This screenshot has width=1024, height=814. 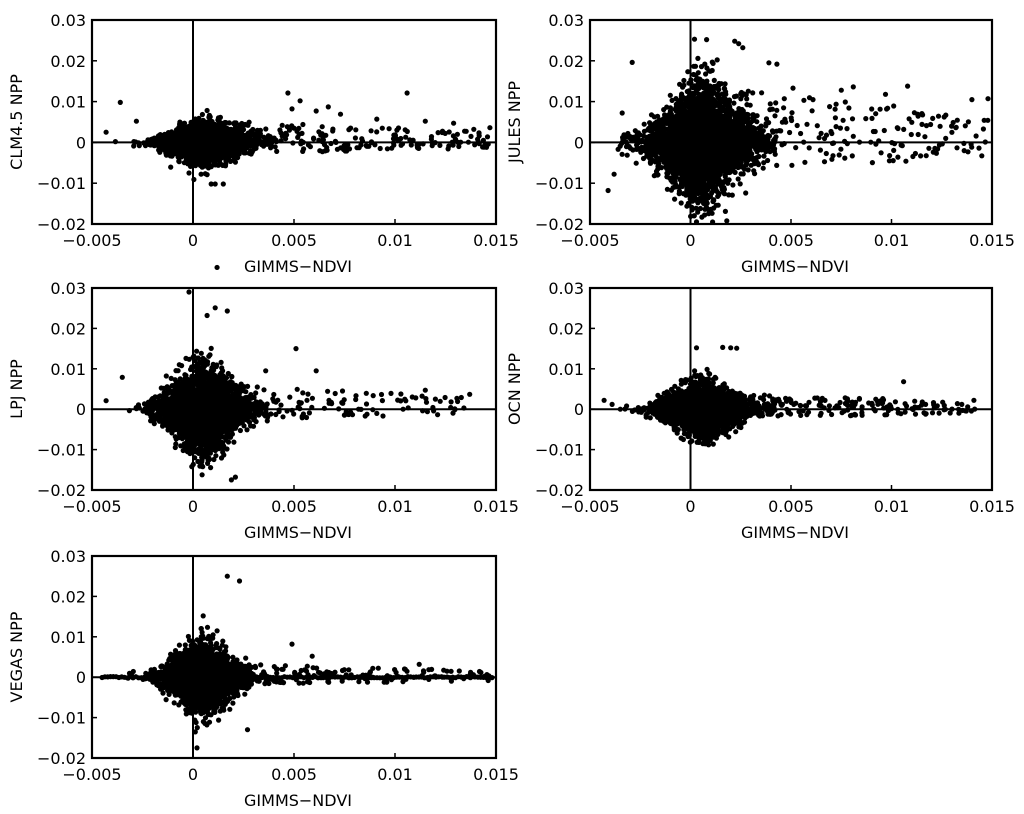 I want to click on plot-frame, so click(x=294, y=122).